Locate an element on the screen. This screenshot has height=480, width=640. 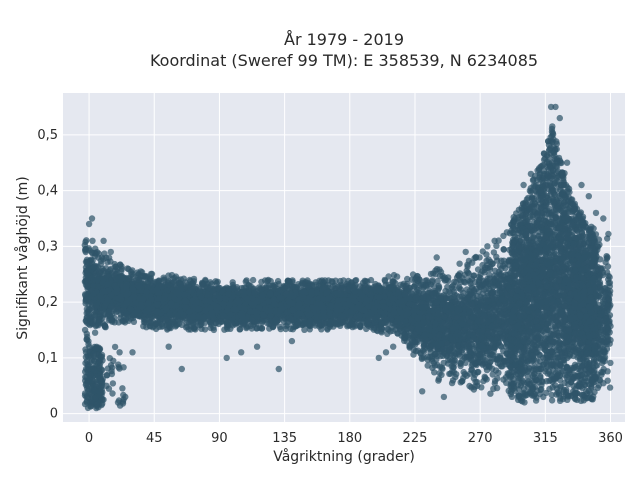
chart-title: År 1979 - 2019 is located at coordinates (344, 39).